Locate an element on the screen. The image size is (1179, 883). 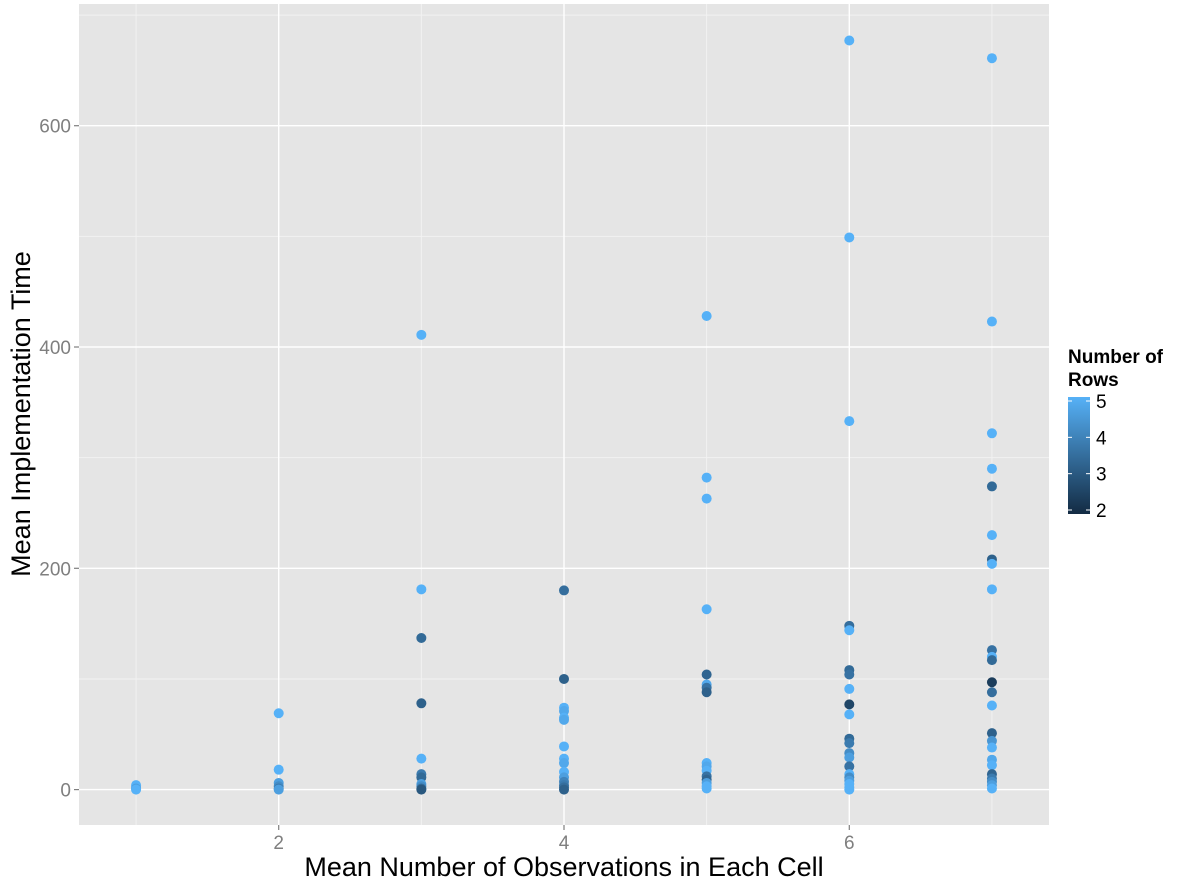
y-tick-label: 400 is located at coordinates (55, 348).